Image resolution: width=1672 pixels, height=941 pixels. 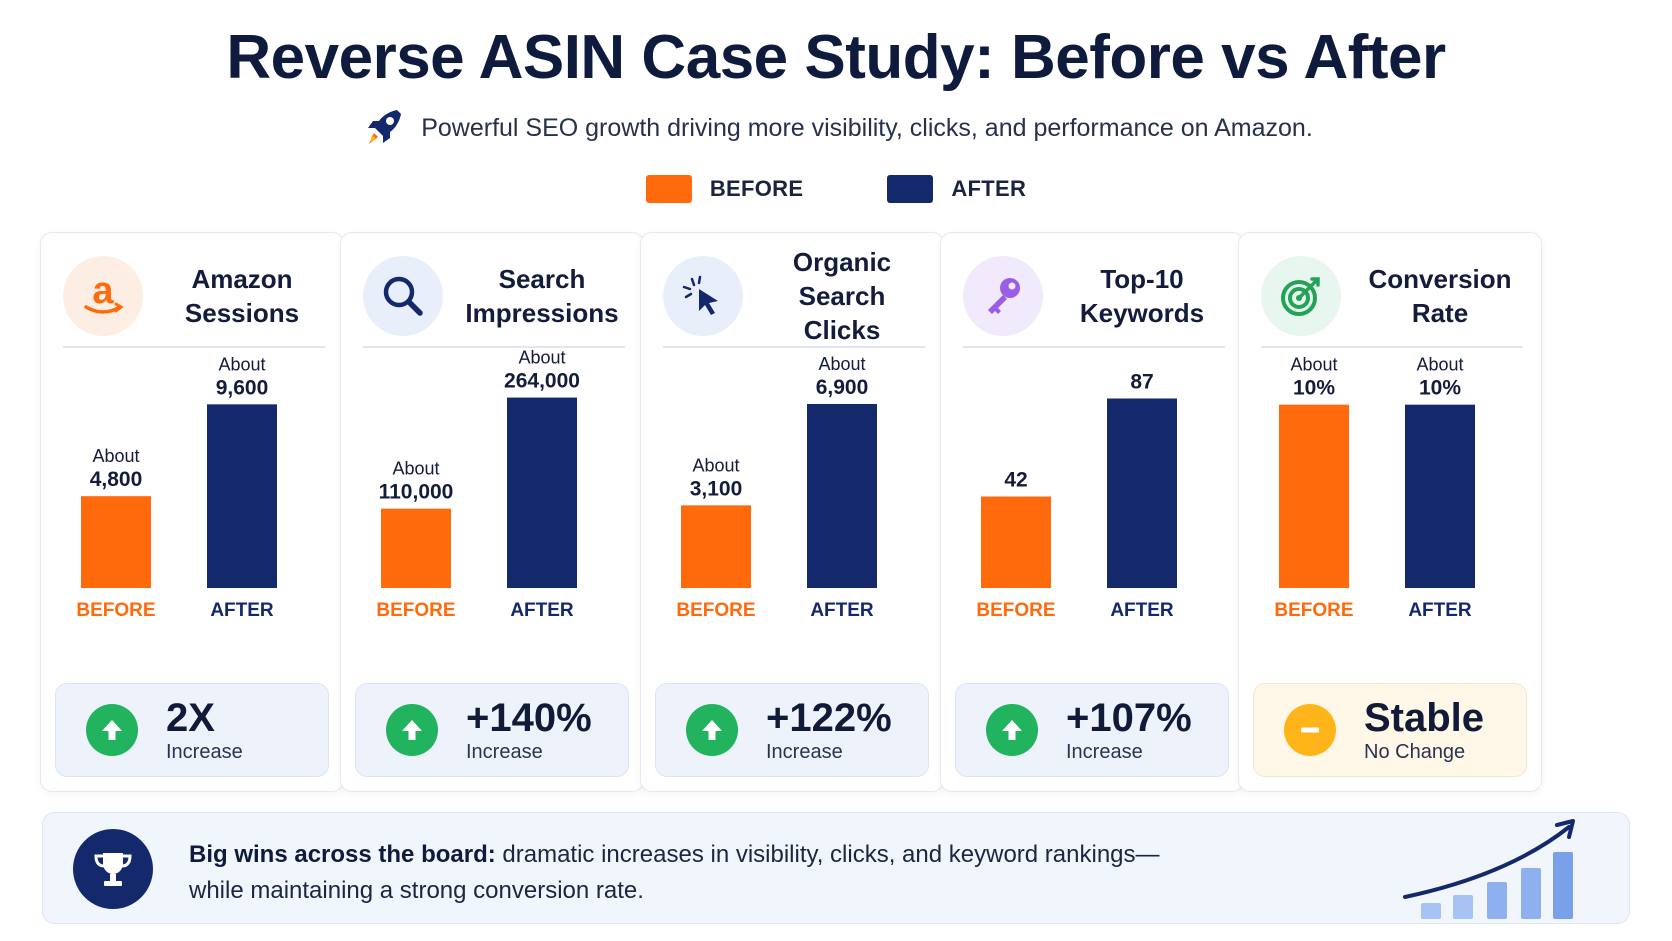 I want to click on summary-bold: Big wins across the board:, so click(x=342, y=854).